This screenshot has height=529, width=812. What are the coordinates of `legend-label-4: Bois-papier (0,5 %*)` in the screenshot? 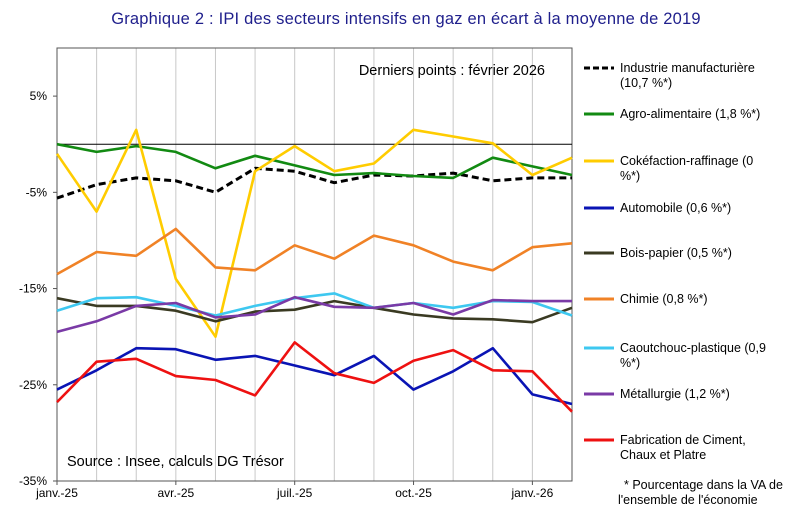 It's located at (676, 253).